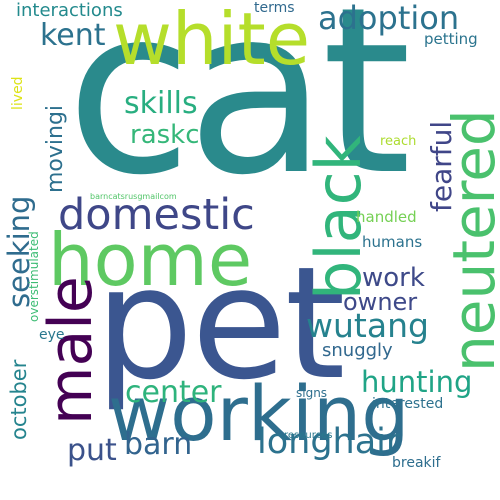 The width and height of the screenshot is (500, 500). What do you see at coordinates (367, 325) in the screenshot?
I see `word-wutang: wutang` at bounding box center [367, 325].